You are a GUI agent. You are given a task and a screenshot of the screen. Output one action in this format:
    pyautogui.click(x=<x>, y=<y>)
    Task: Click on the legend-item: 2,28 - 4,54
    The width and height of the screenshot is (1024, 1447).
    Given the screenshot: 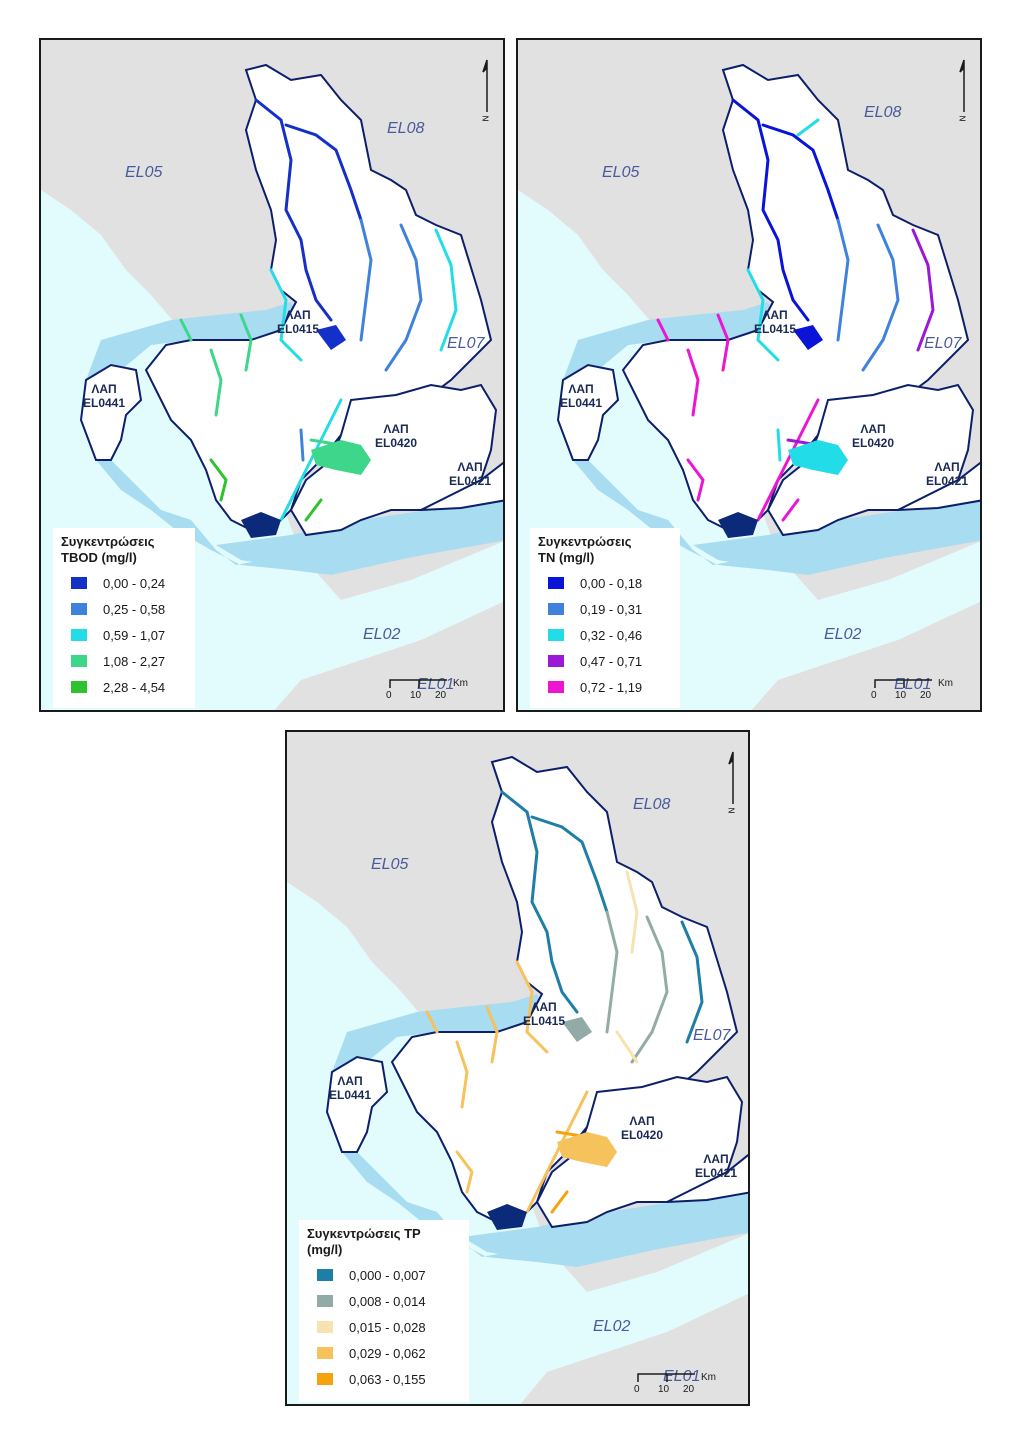 What is the action you would take?
    pyautogui.click(x=124, y=687)
    